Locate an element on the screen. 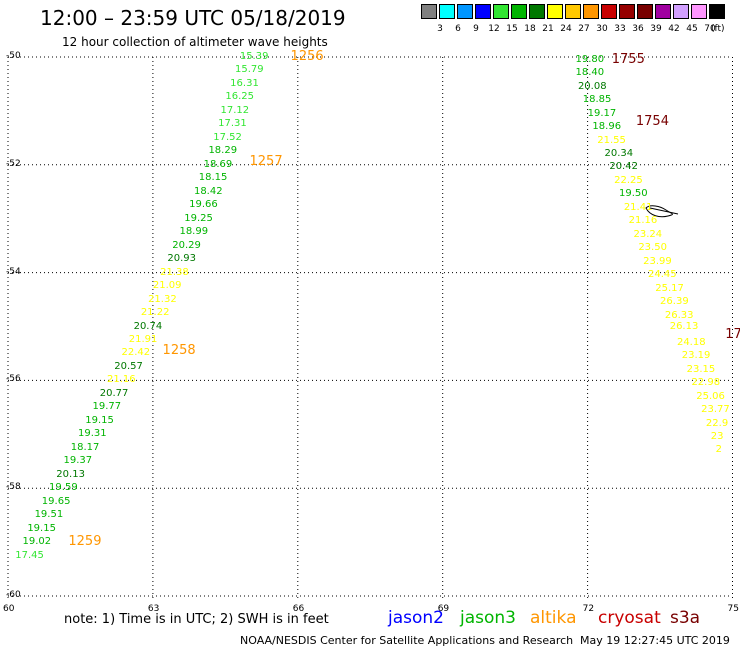  wave-height-value: 20.74 is located at coordinates (148, 326).